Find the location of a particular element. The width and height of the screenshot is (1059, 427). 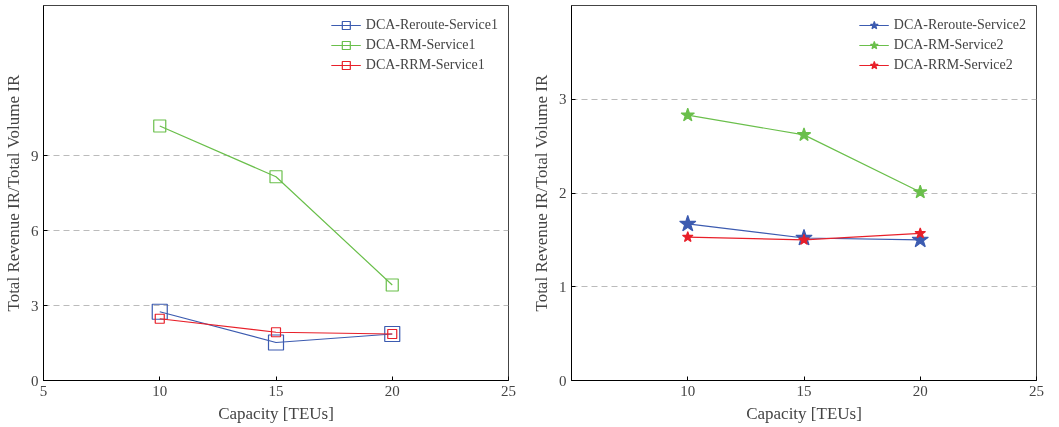

y-tick-label: 9 is located at coordinates (35, 155).